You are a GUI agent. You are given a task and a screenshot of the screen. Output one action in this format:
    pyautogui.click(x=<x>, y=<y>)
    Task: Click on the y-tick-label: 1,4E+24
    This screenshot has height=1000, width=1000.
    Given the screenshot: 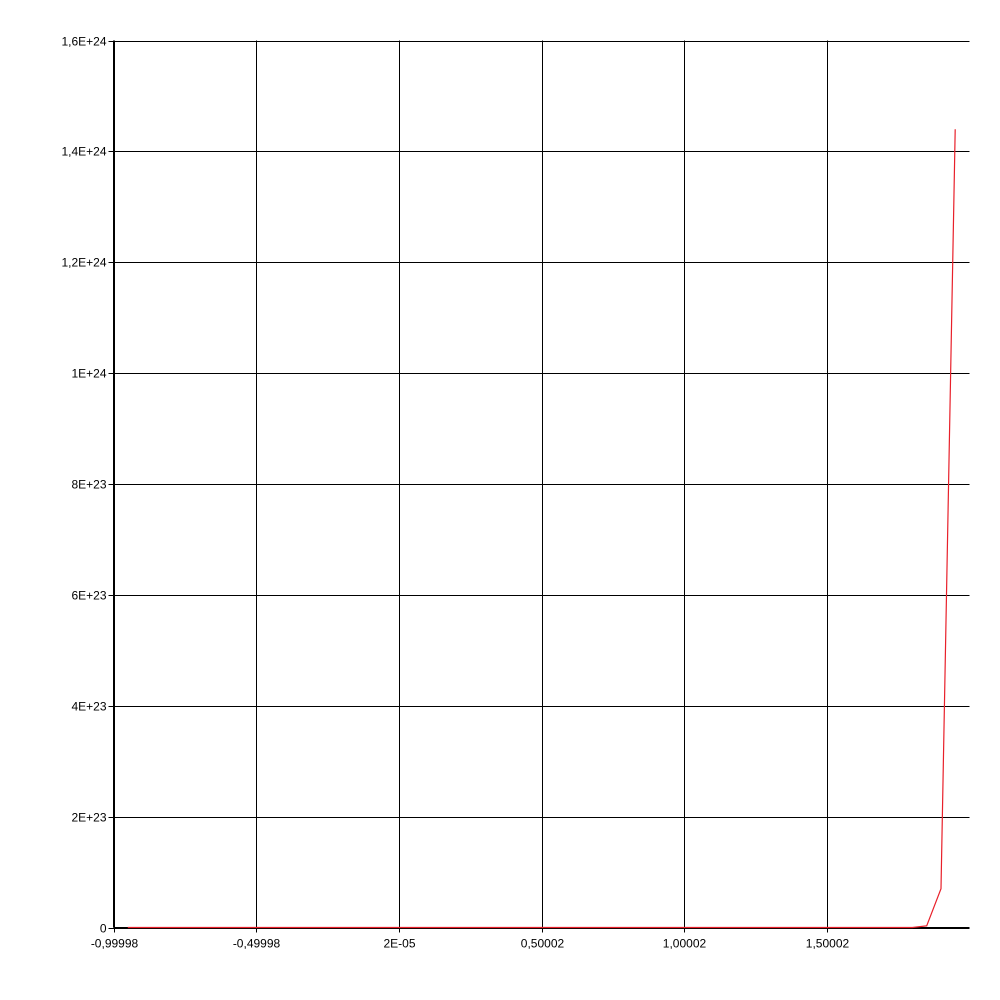 What is the action you would take?
    pyautogui.click(x=83, y=152)
    